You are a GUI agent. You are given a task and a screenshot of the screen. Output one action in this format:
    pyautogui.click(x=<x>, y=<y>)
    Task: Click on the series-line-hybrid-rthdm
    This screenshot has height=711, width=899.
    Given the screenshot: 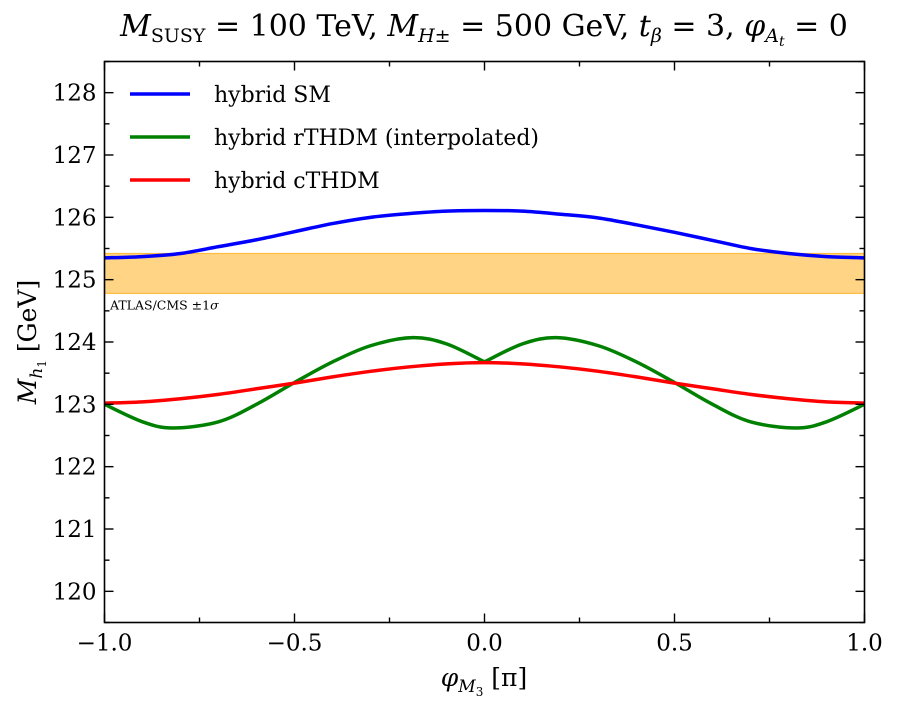 What is the action you would take?
    pyautogui.click(x=484, y=382)
    